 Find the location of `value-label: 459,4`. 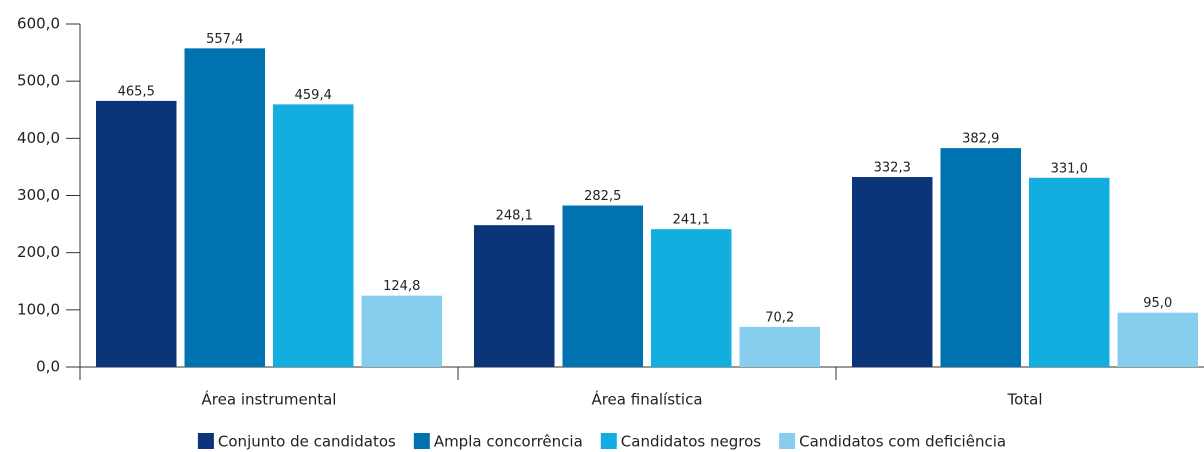

value-label: 459,4 is located at coordinates (313, 95).